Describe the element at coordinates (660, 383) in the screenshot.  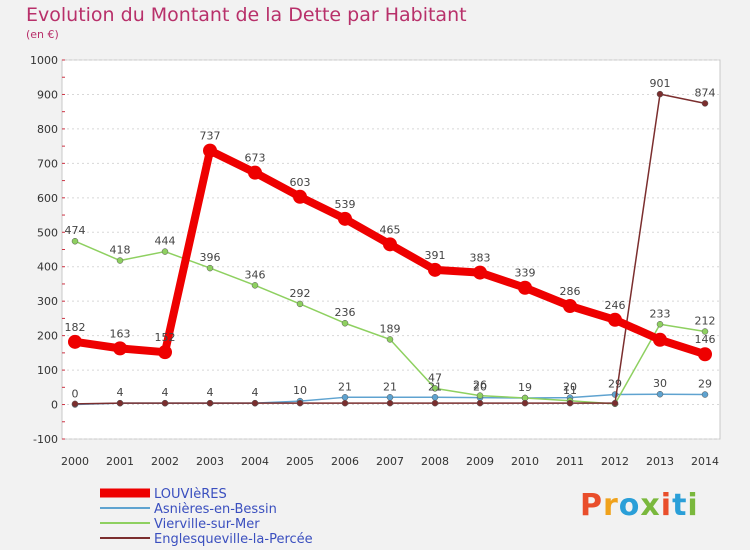
I see `data-label: 30` at that location.